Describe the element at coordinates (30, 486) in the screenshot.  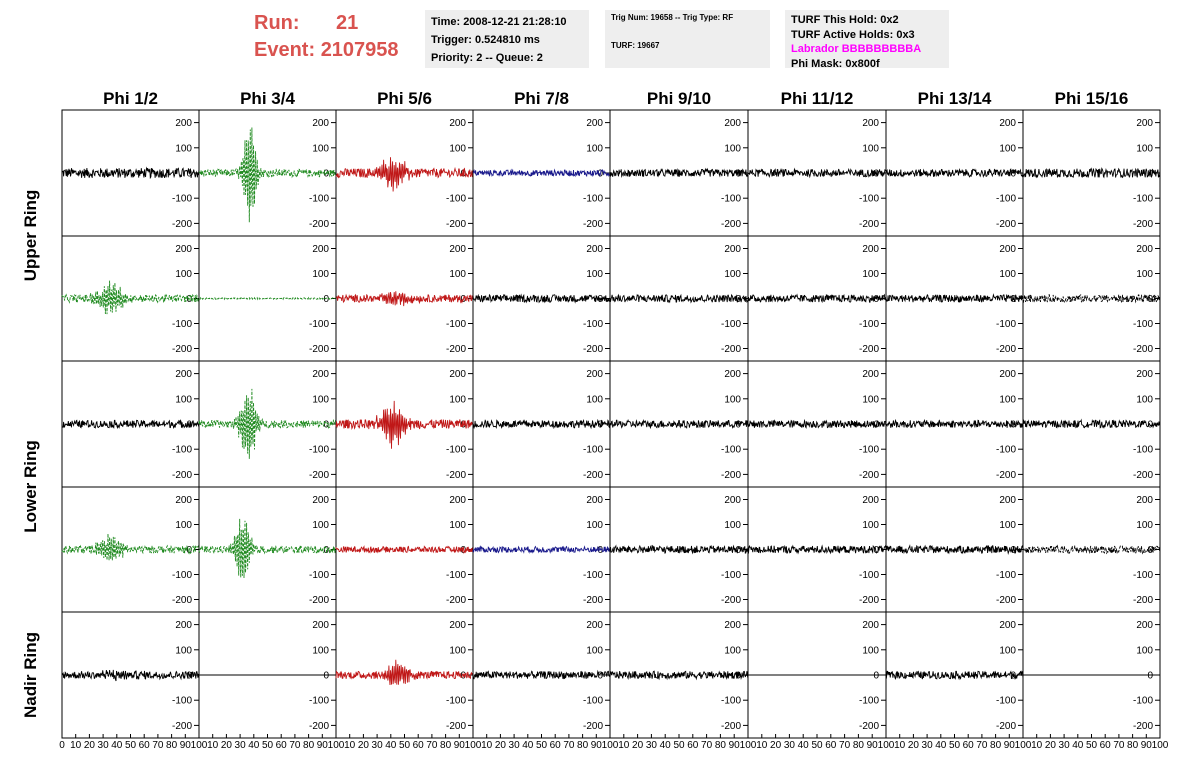
I see `row-title: Lower Ring` at that location.